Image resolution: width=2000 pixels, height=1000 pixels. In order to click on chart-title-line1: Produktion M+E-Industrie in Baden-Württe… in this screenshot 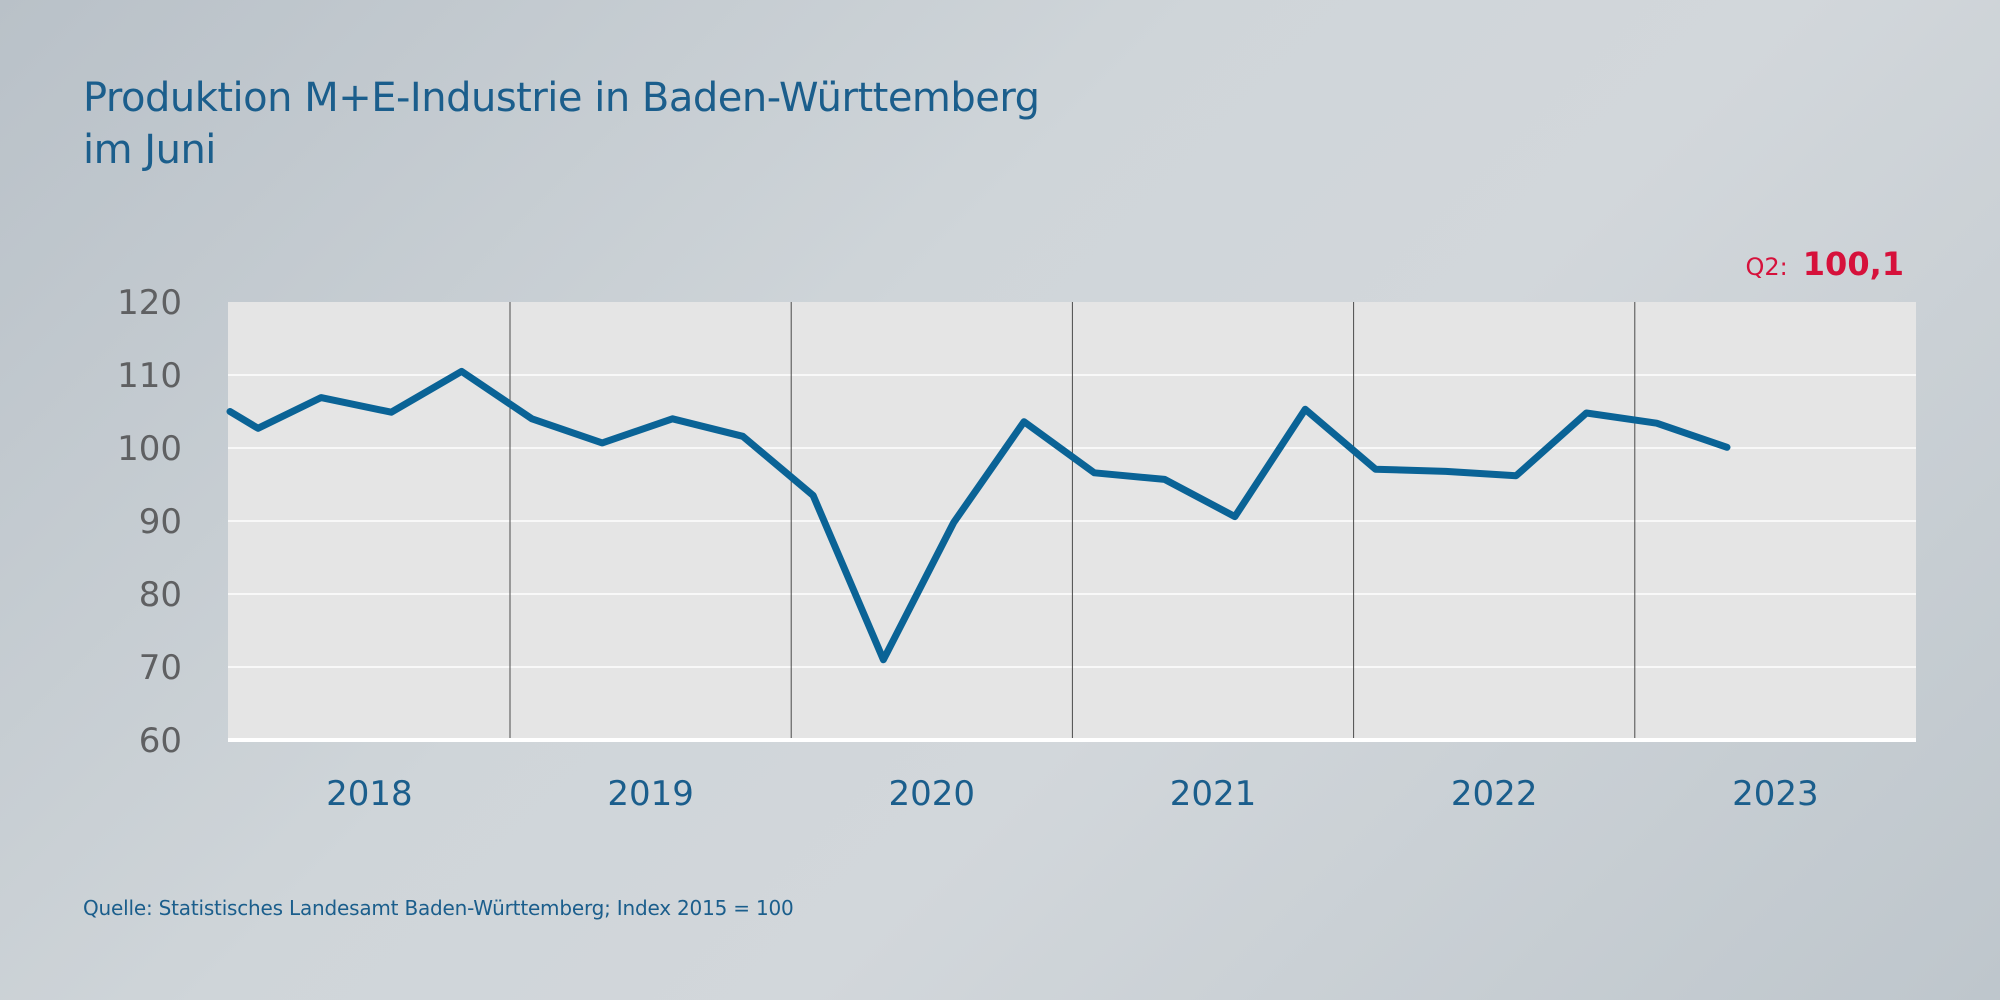, I will do `click(561, 98)`.